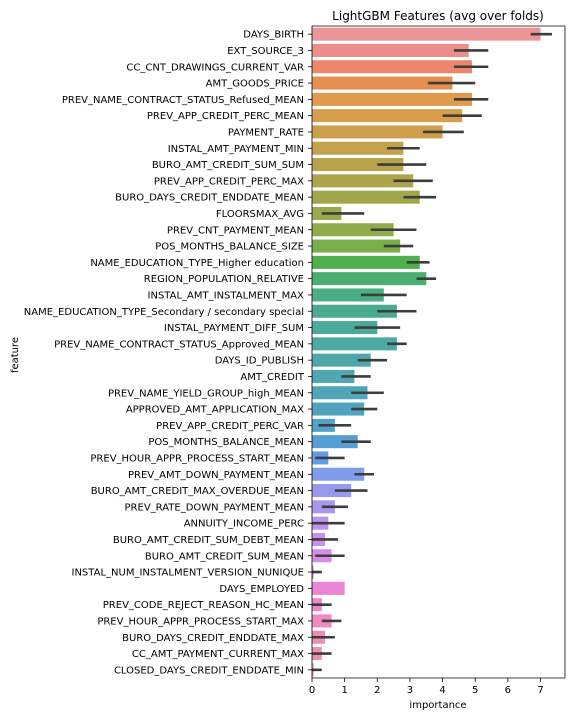  What do you see at coordinates (273, 35) in the screenshot?
I see `feature-tick-label: DAYS_BIRTH` at bounding box center [273, 35].